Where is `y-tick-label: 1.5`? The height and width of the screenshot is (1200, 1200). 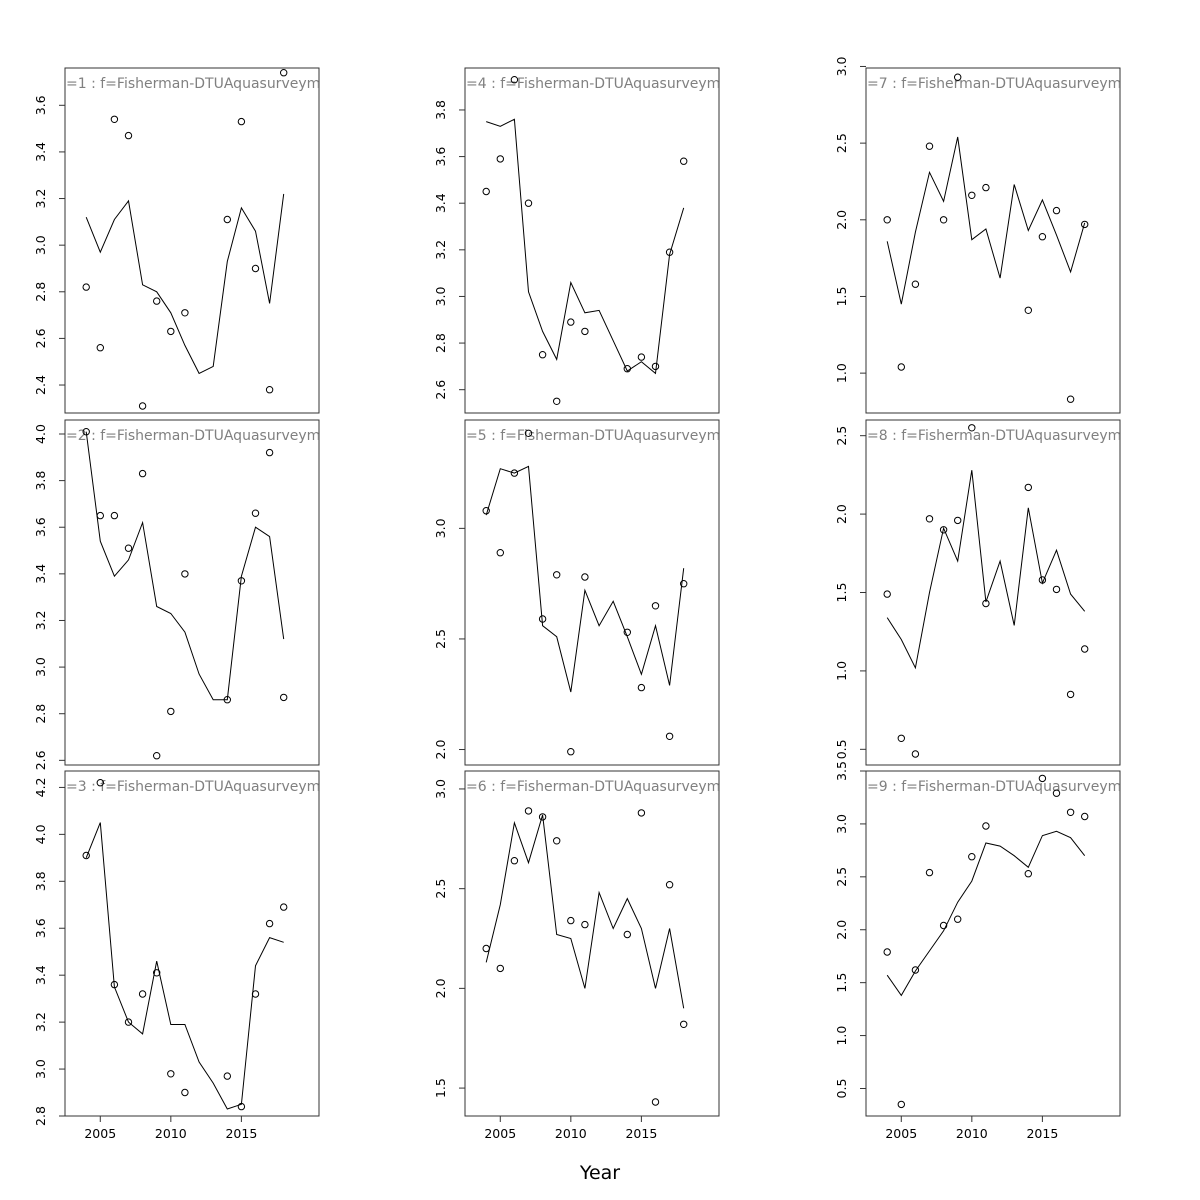
y-tick-label: 1.5 is located at coordinates (841, 593).